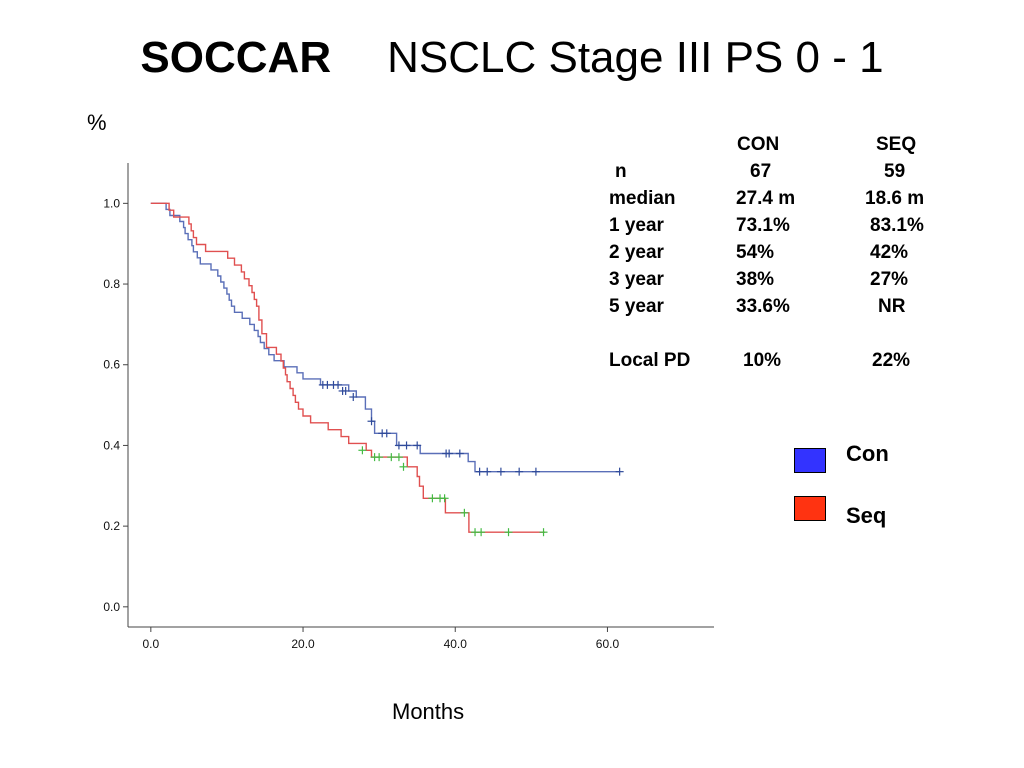 This screenshot has width=1024, height=768. What do you see at coordinates (111, 607) in the screenshot?
I see `y-tick-label: 0.0` at bounding box center [111, 607].